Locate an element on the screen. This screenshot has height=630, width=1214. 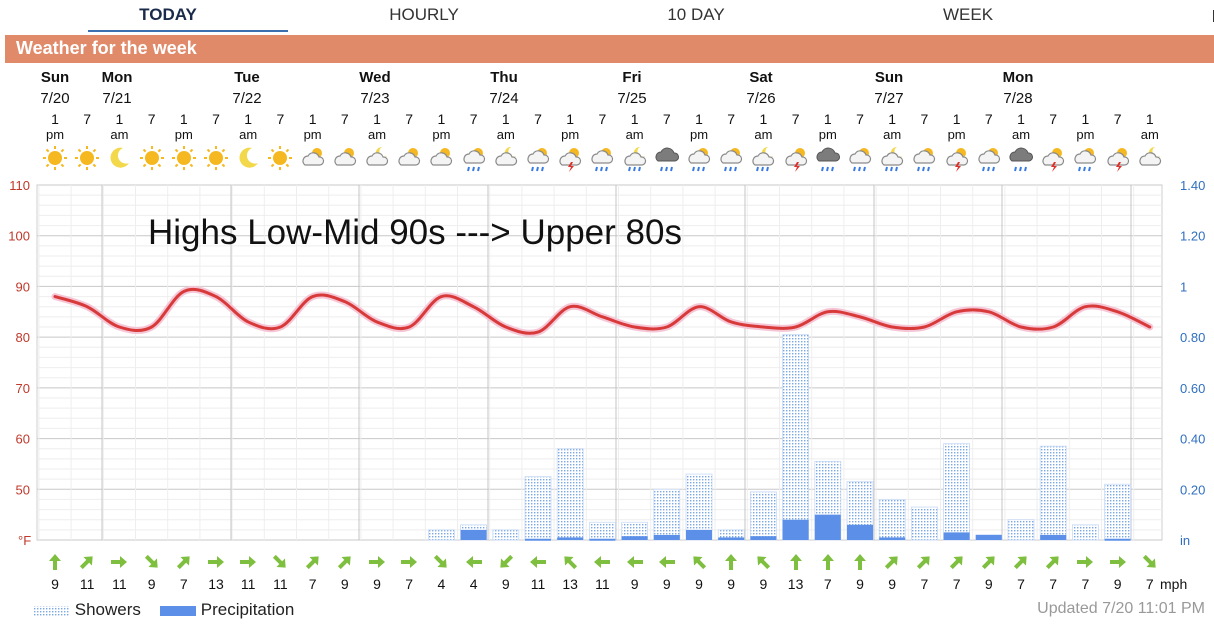
updated-timestamp: Updated 7/20 11:01 PM is located at coordinates (1121, 608).